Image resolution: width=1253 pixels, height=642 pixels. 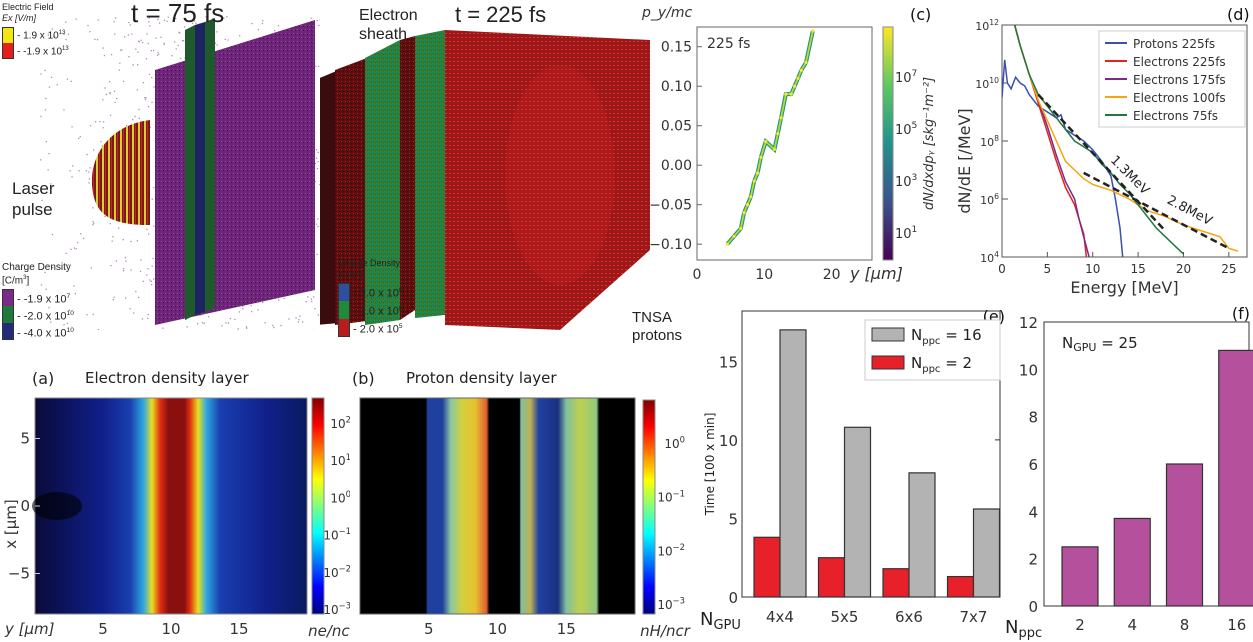 What do you see at coordinates (676, 166) in the screenshot?
I see `y-tick-label: 0.00` at bounding box center [676, 166].